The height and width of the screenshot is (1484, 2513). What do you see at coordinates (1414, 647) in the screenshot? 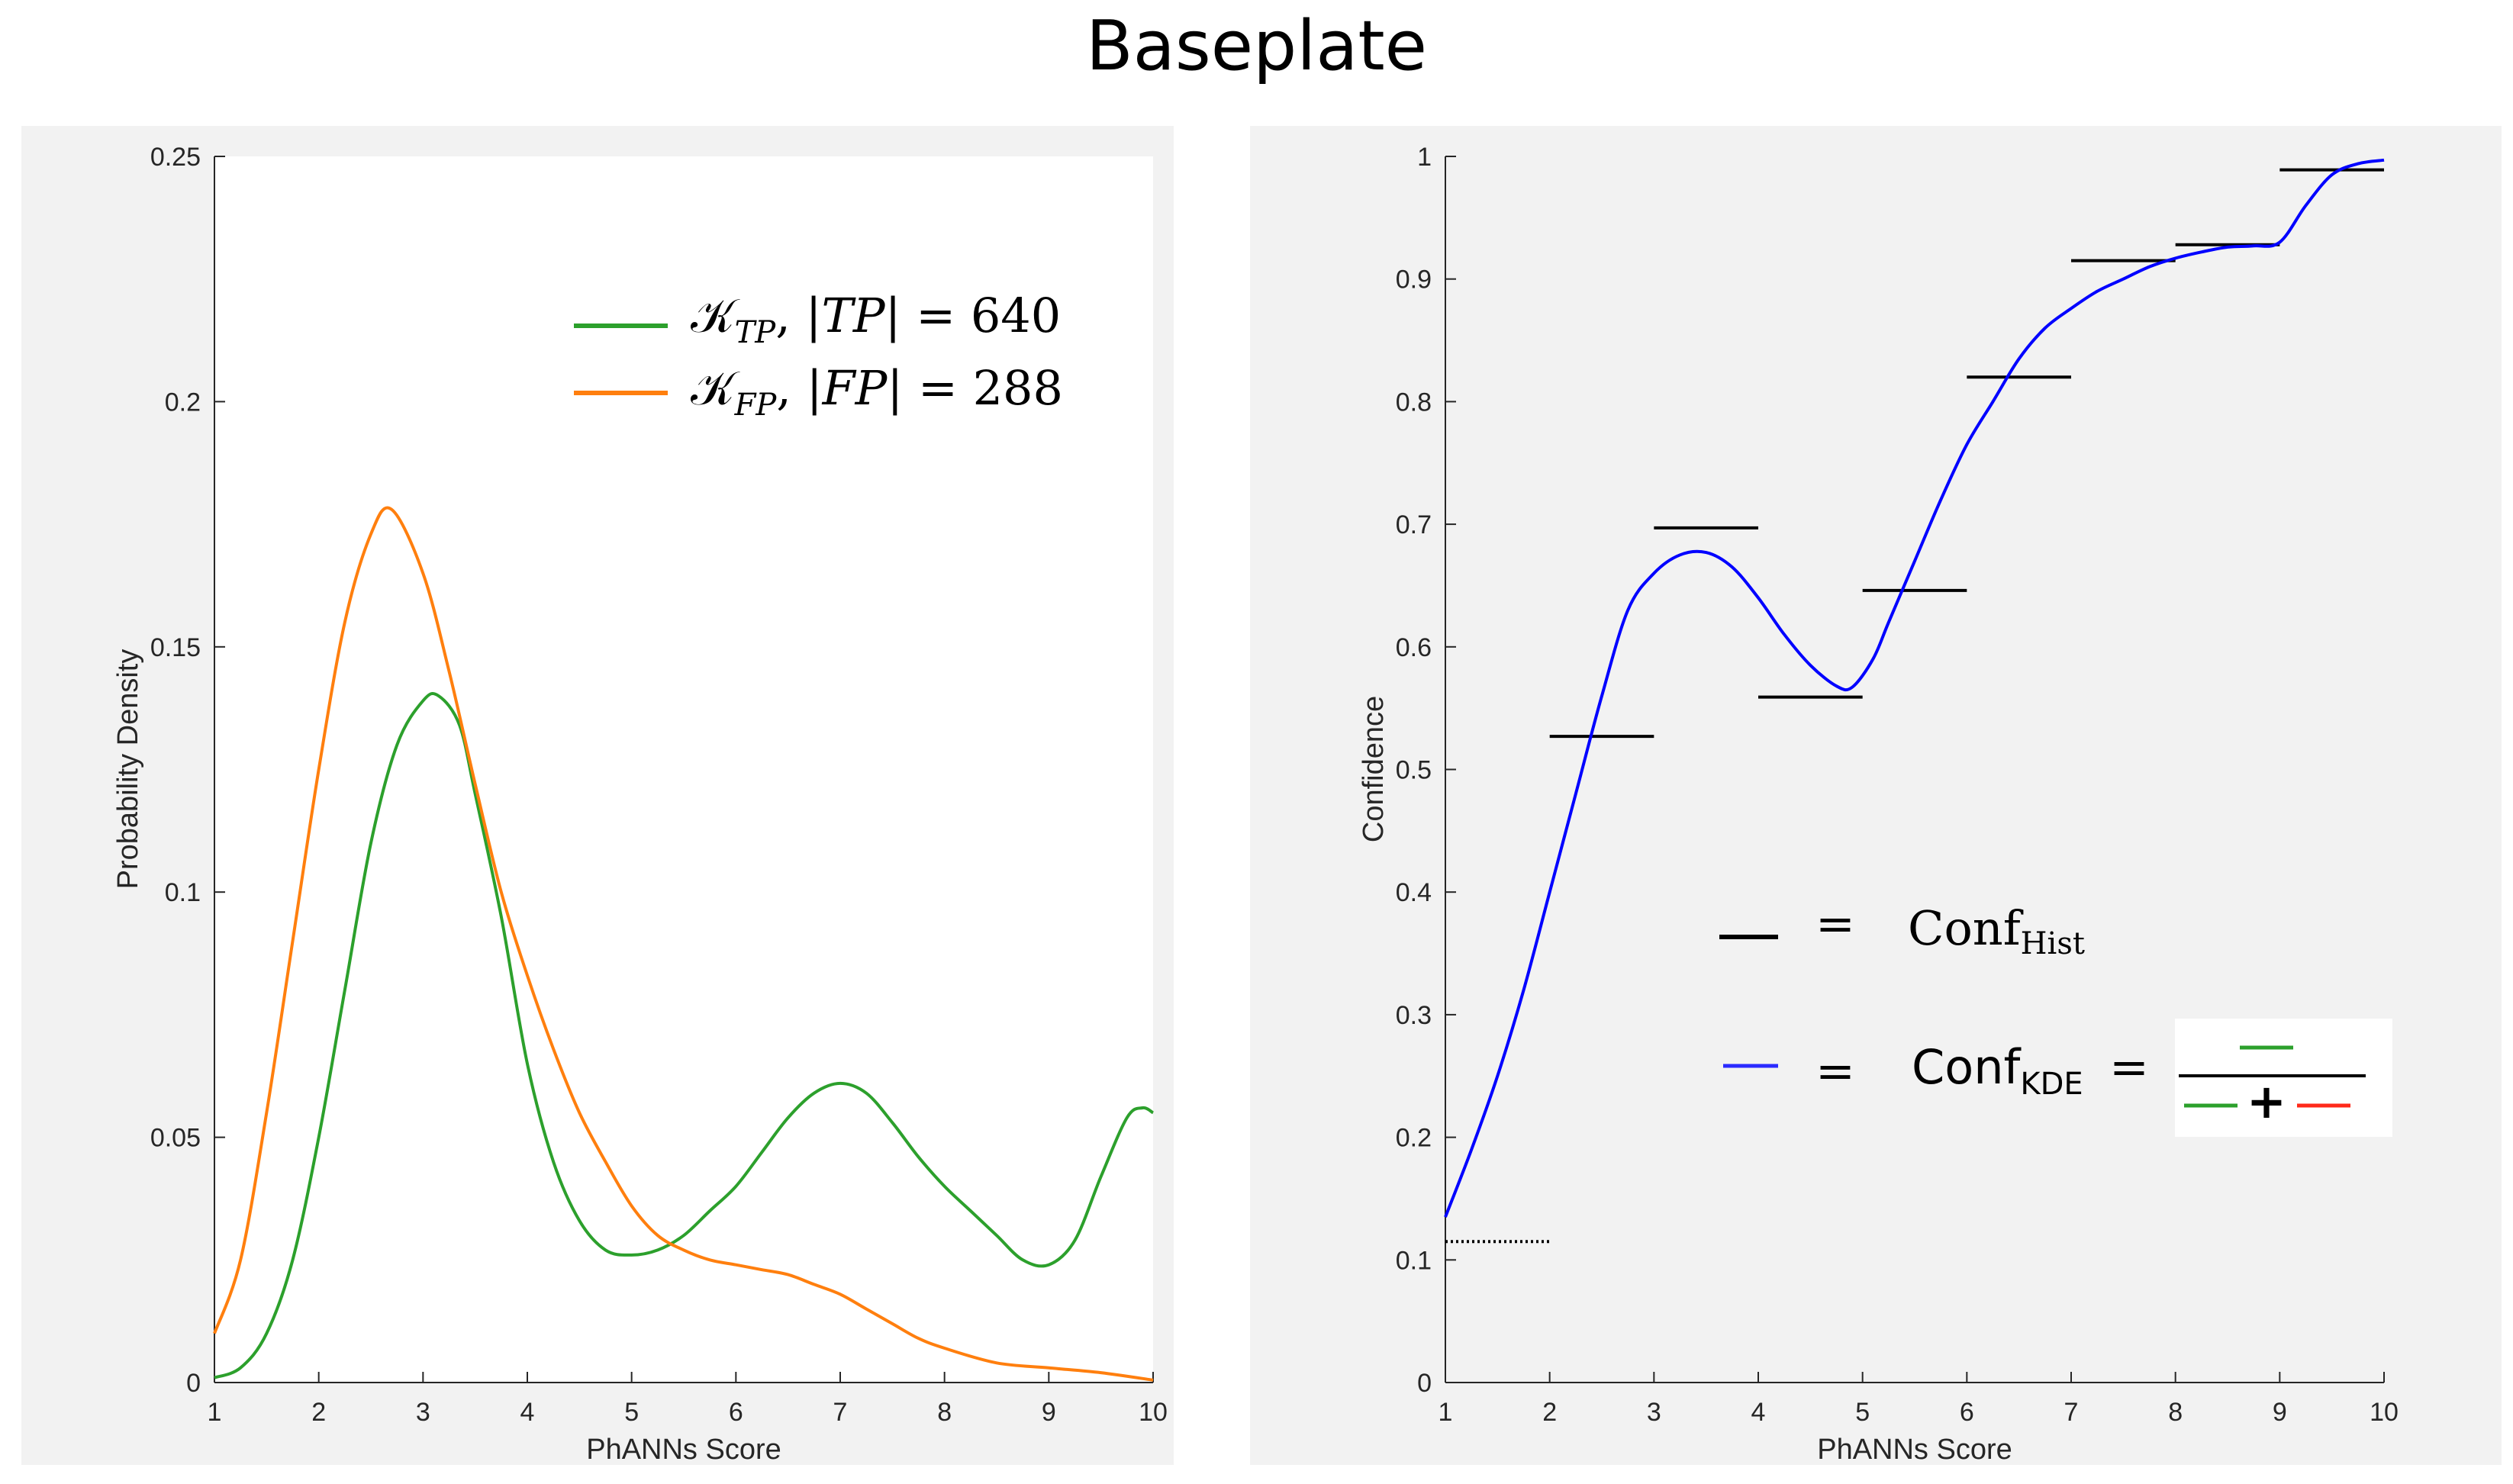
I see `confidence-y-tick-label: 0.6` at bounding box center [1414, 647].